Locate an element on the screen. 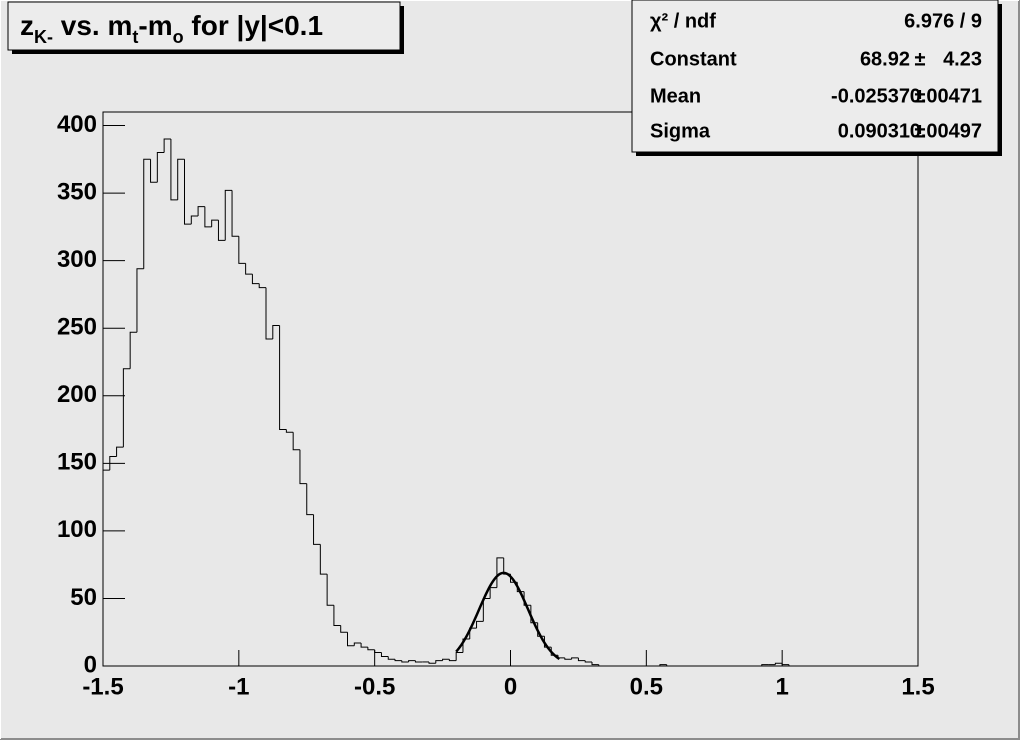 This screenshot has width=1020, height=740. stat-name: Constant is located at coordinates (693, 59).